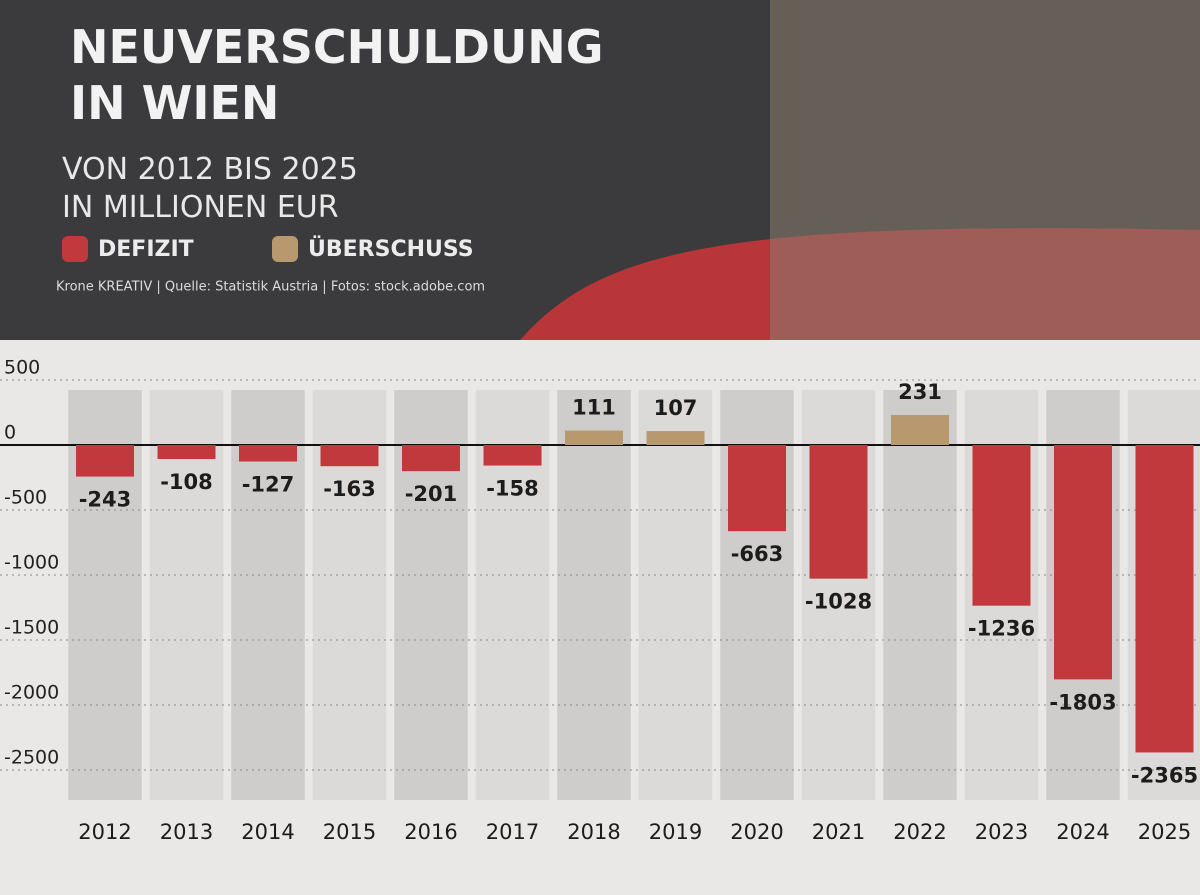  I want to click on legend-label: ÜBERSCHUSS, so click(391, 249).